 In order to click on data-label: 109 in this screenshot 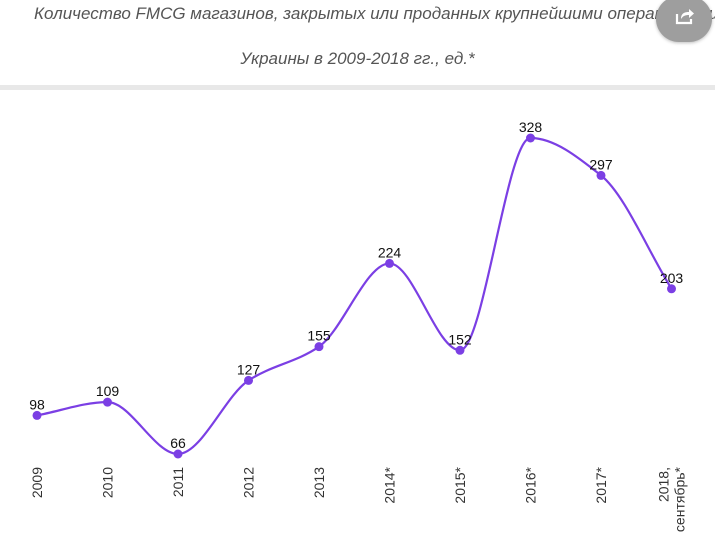, I will do `click(108, 391)`.